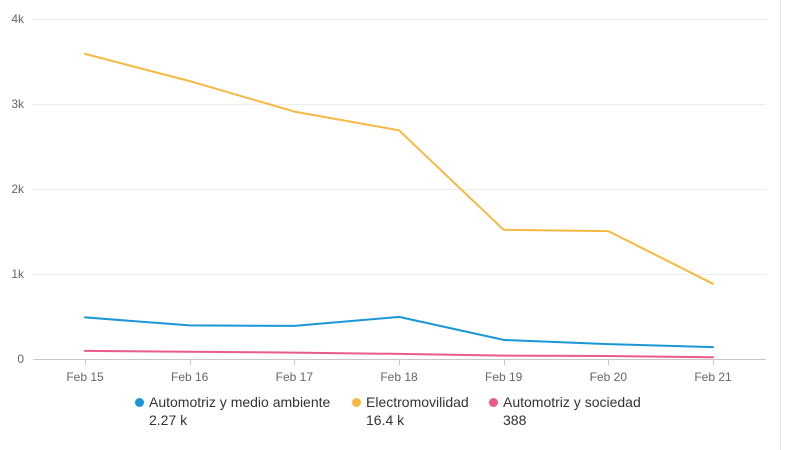  What do you see at coordinates (190, 377) in the screenshot?
I see `x-tick-label: Feb 16` at bounding box center [190, 377].